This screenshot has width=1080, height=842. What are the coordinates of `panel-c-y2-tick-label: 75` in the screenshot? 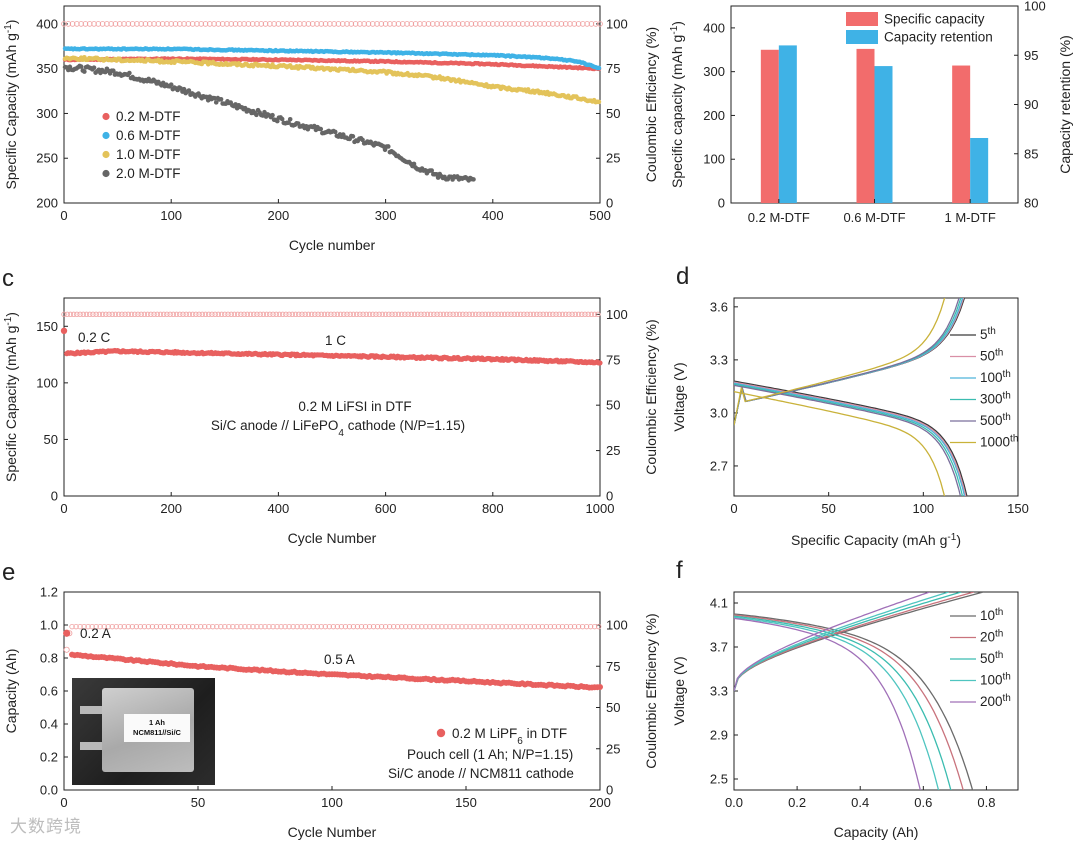 It's located at (613, 359).